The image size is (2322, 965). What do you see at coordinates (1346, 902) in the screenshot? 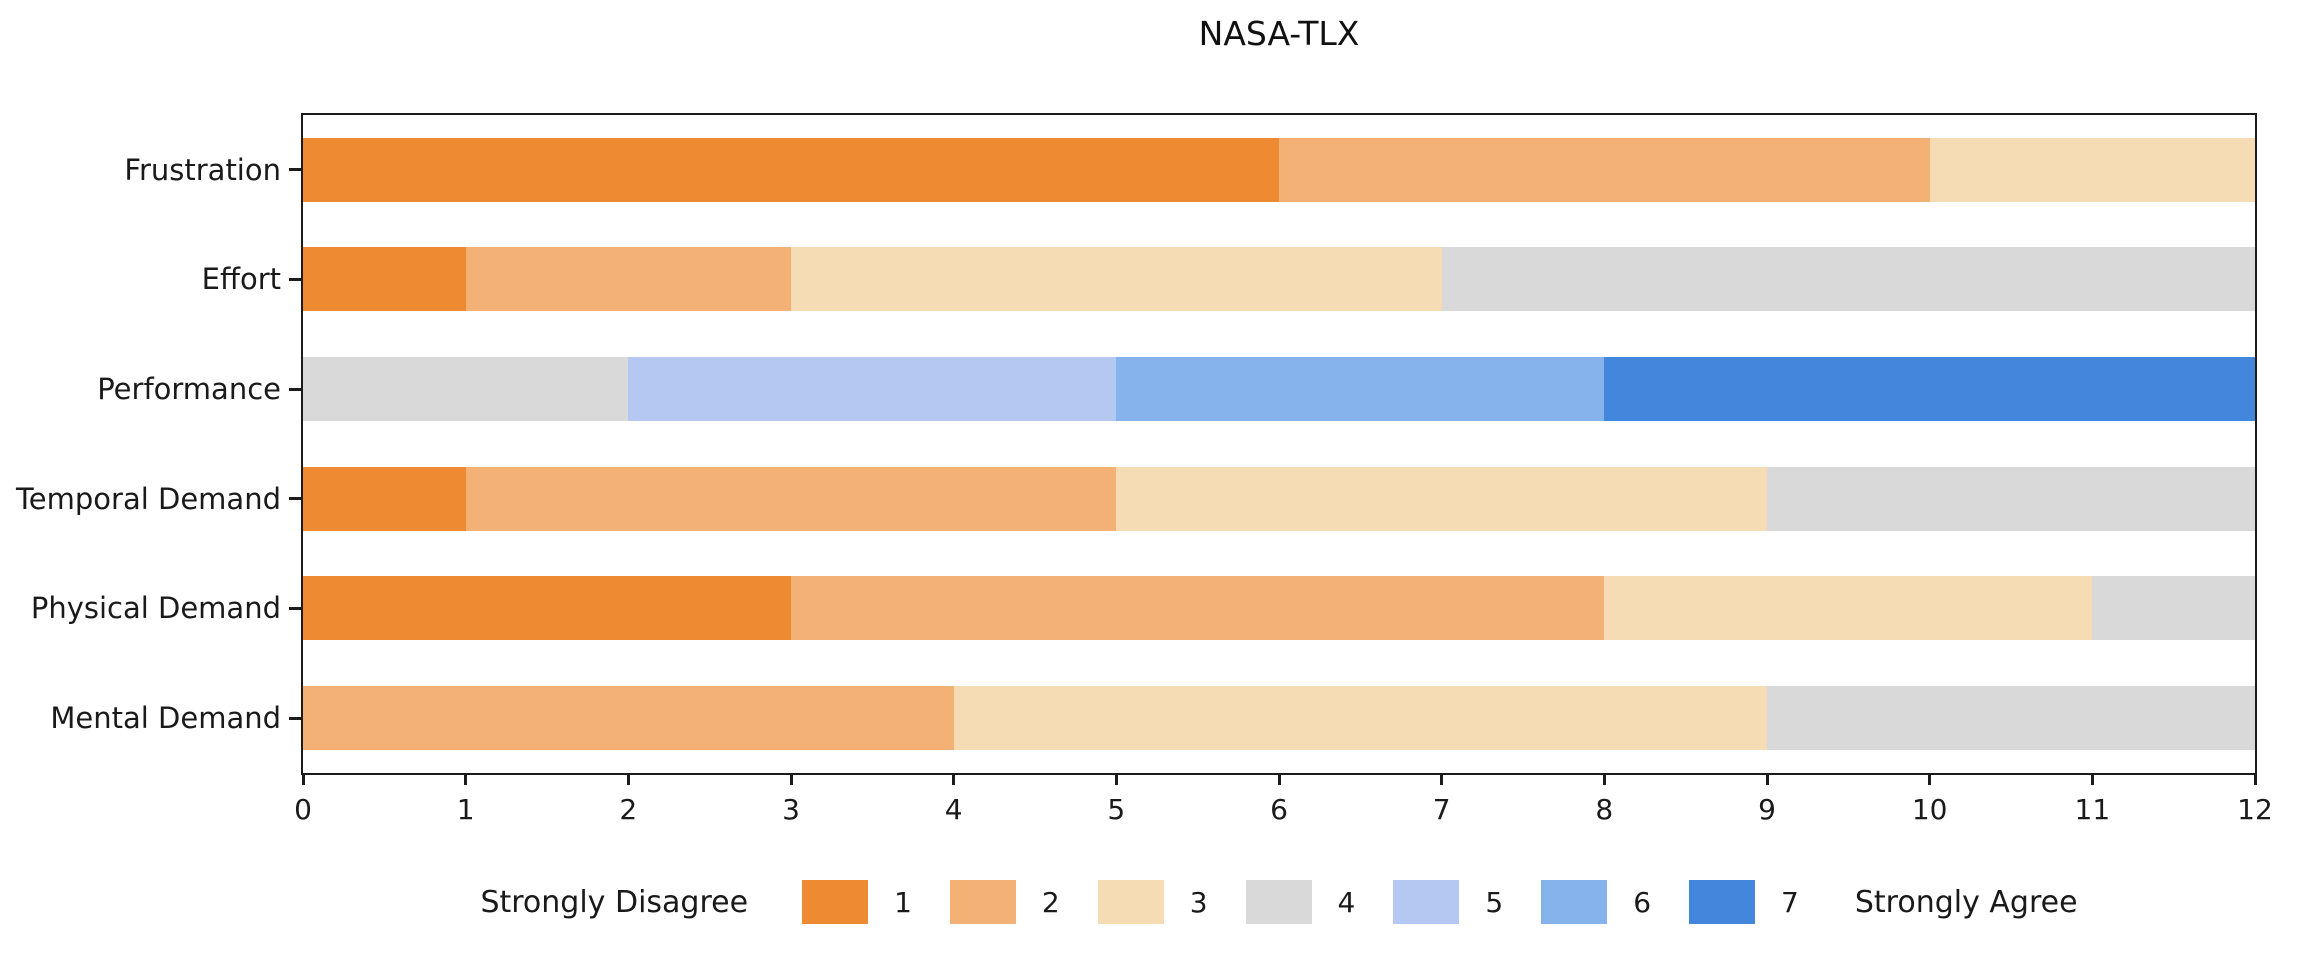
I see `legend-entry-label: 4` at bounding box center [1346, 902].